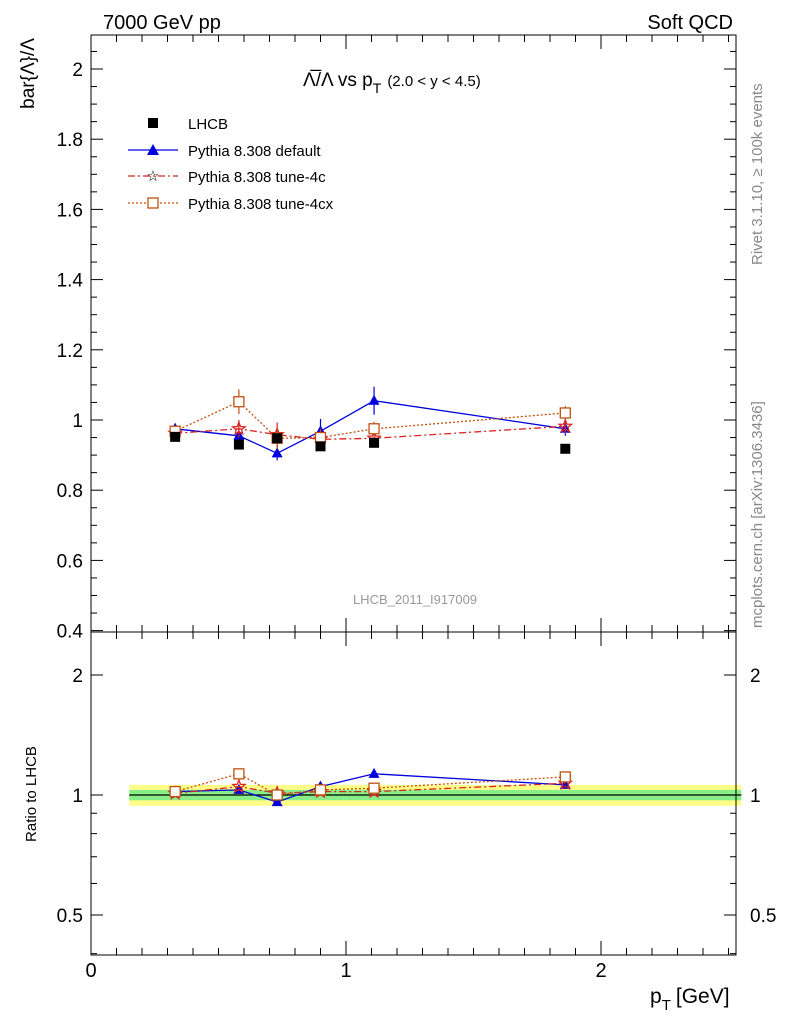  What do you see at coordinates (345, 971) in the screenshot?
I see `x-tick-label: 1` at bounding box center [345, 971].